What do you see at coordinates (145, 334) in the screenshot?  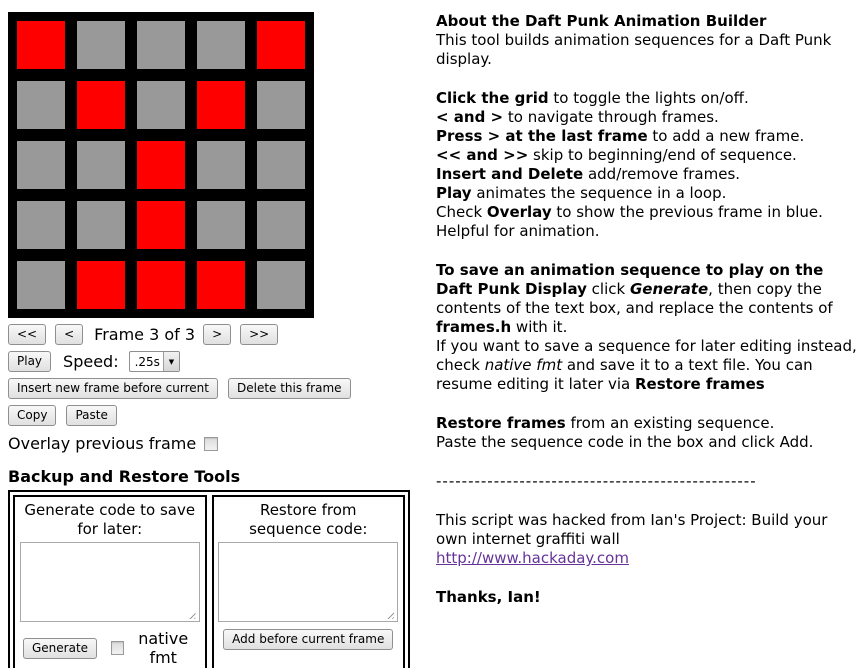 I see `frame-counter: Frame 3 of 3` at bounding box center [145, 334].